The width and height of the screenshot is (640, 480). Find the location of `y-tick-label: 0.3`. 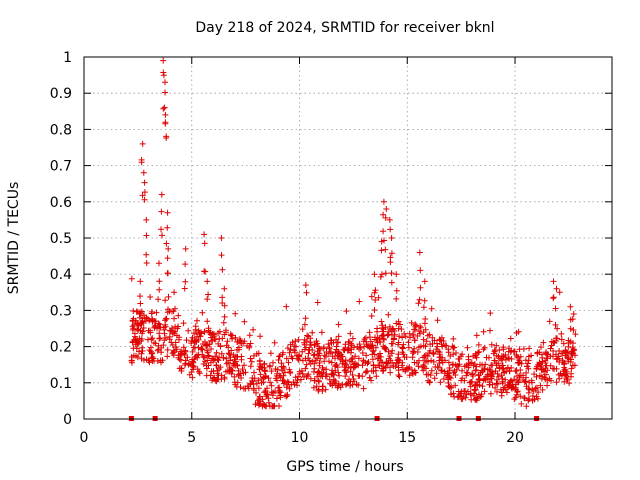

y-tick-label: 0.3 is located at coordinates (61, 311).